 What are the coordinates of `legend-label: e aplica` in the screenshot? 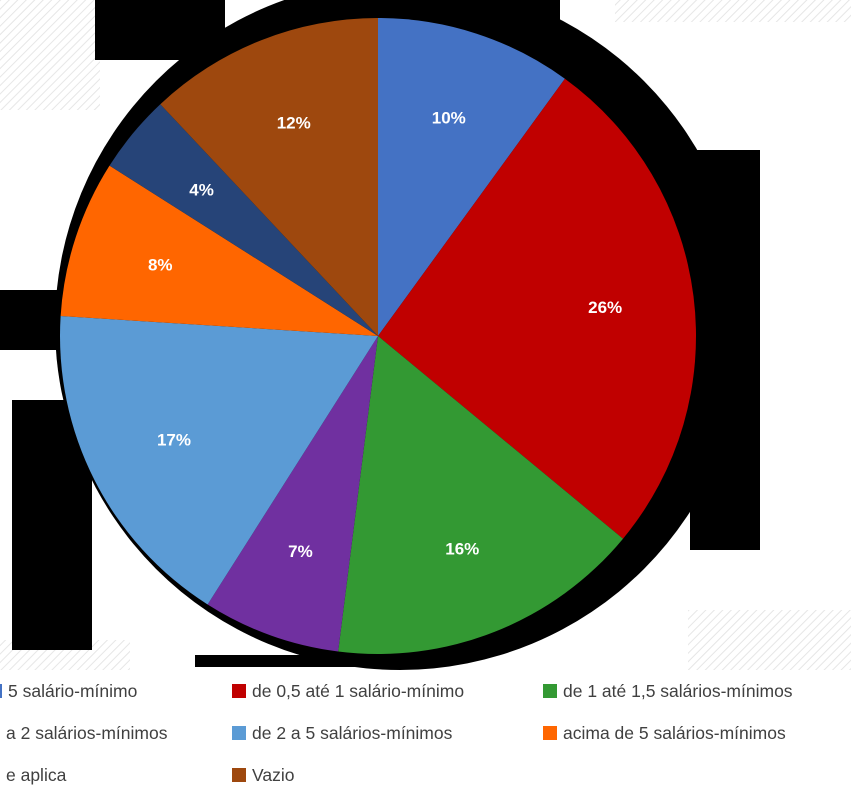 It's located at (36, 774).